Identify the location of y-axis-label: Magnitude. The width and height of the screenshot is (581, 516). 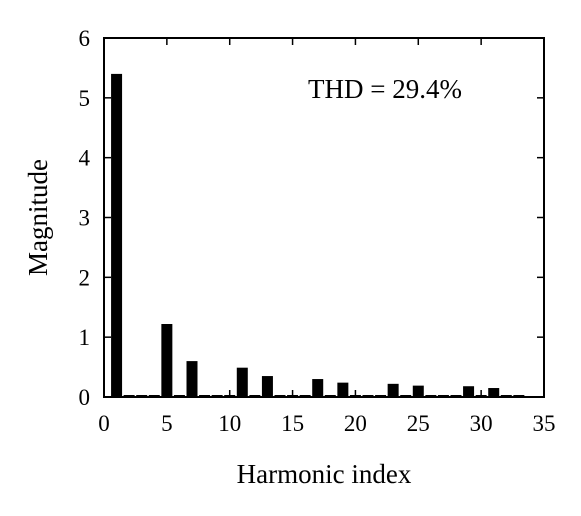
(38, 217).